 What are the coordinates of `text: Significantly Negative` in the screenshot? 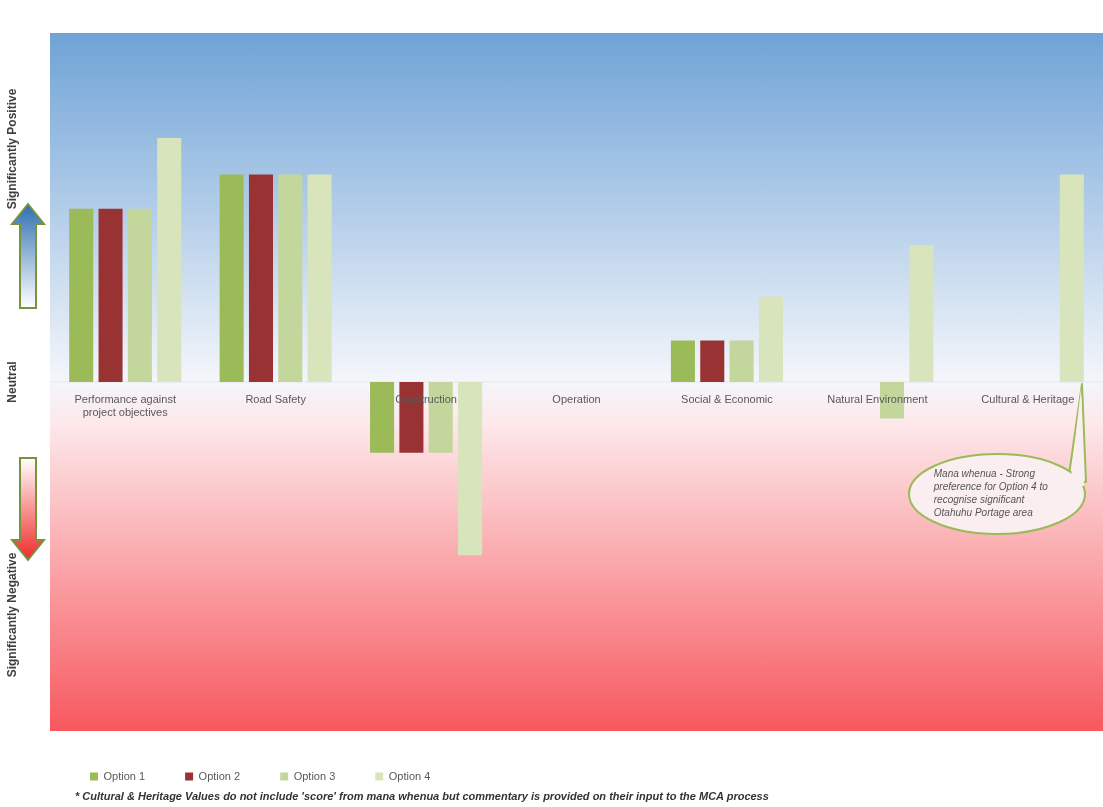 It's located at (12, 615).